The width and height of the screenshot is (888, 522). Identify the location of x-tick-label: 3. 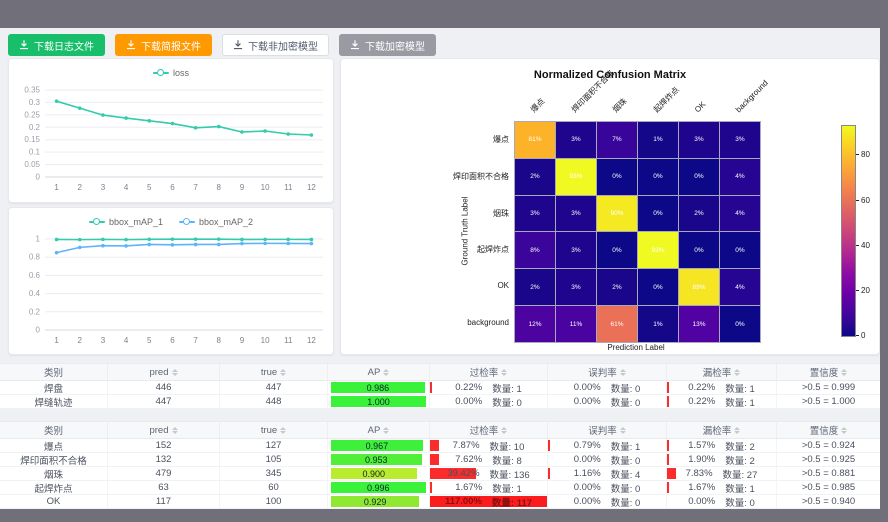
(103, 340).